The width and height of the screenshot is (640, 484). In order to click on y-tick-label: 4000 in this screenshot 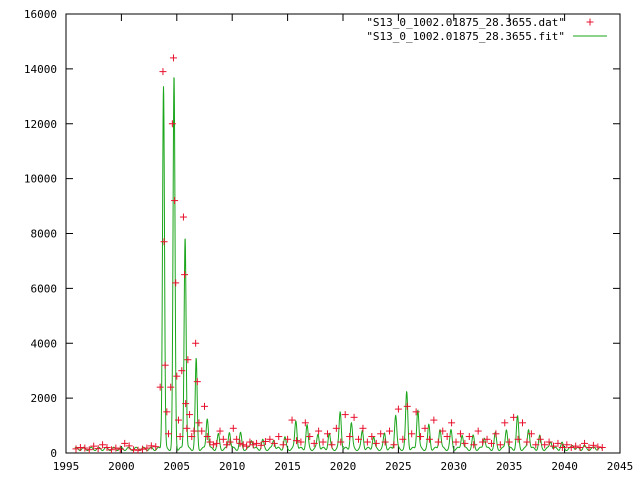, I will do `click(44, 343)`.